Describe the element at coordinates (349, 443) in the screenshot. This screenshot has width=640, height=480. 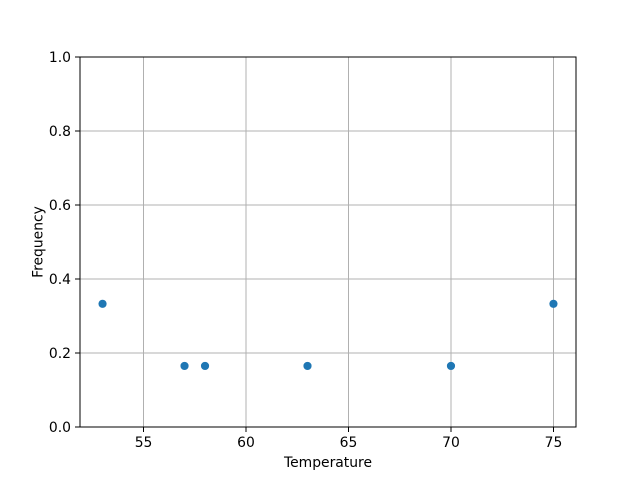
I see `x-tick-label: 65` at that location.